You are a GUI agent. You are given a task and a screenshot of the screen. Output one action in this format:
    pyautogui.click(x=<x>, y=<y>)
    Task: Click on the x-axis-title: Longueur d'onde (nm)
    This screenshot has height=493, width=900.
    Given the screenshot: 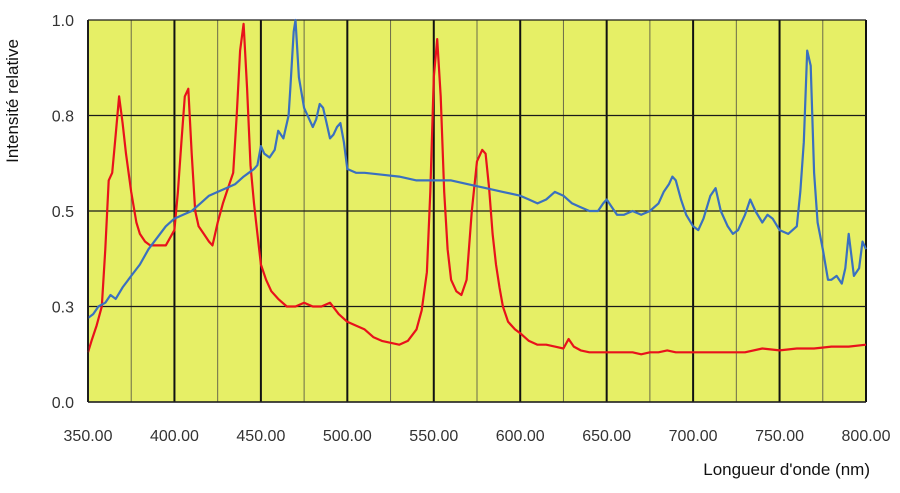 What is the action you would take?
    pyautogui.click(x=786, y=469)
    